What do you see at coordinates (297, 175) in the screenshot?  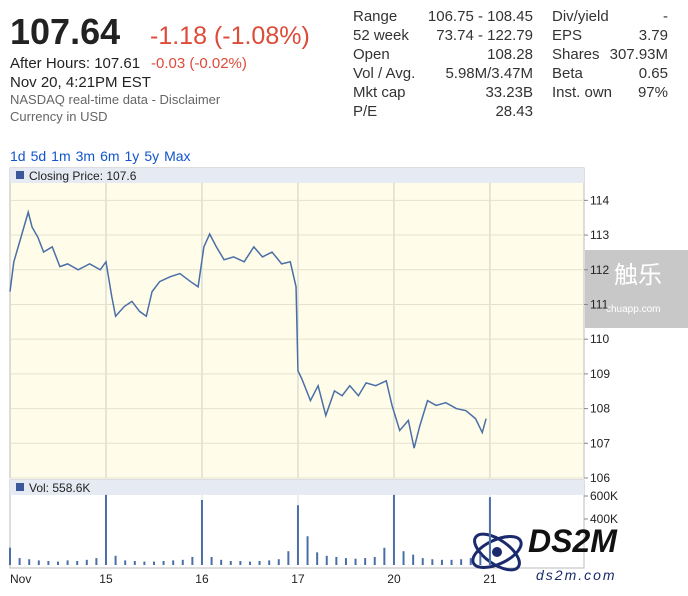 I see `price-legend-bg` at bounding box center [297, 175].